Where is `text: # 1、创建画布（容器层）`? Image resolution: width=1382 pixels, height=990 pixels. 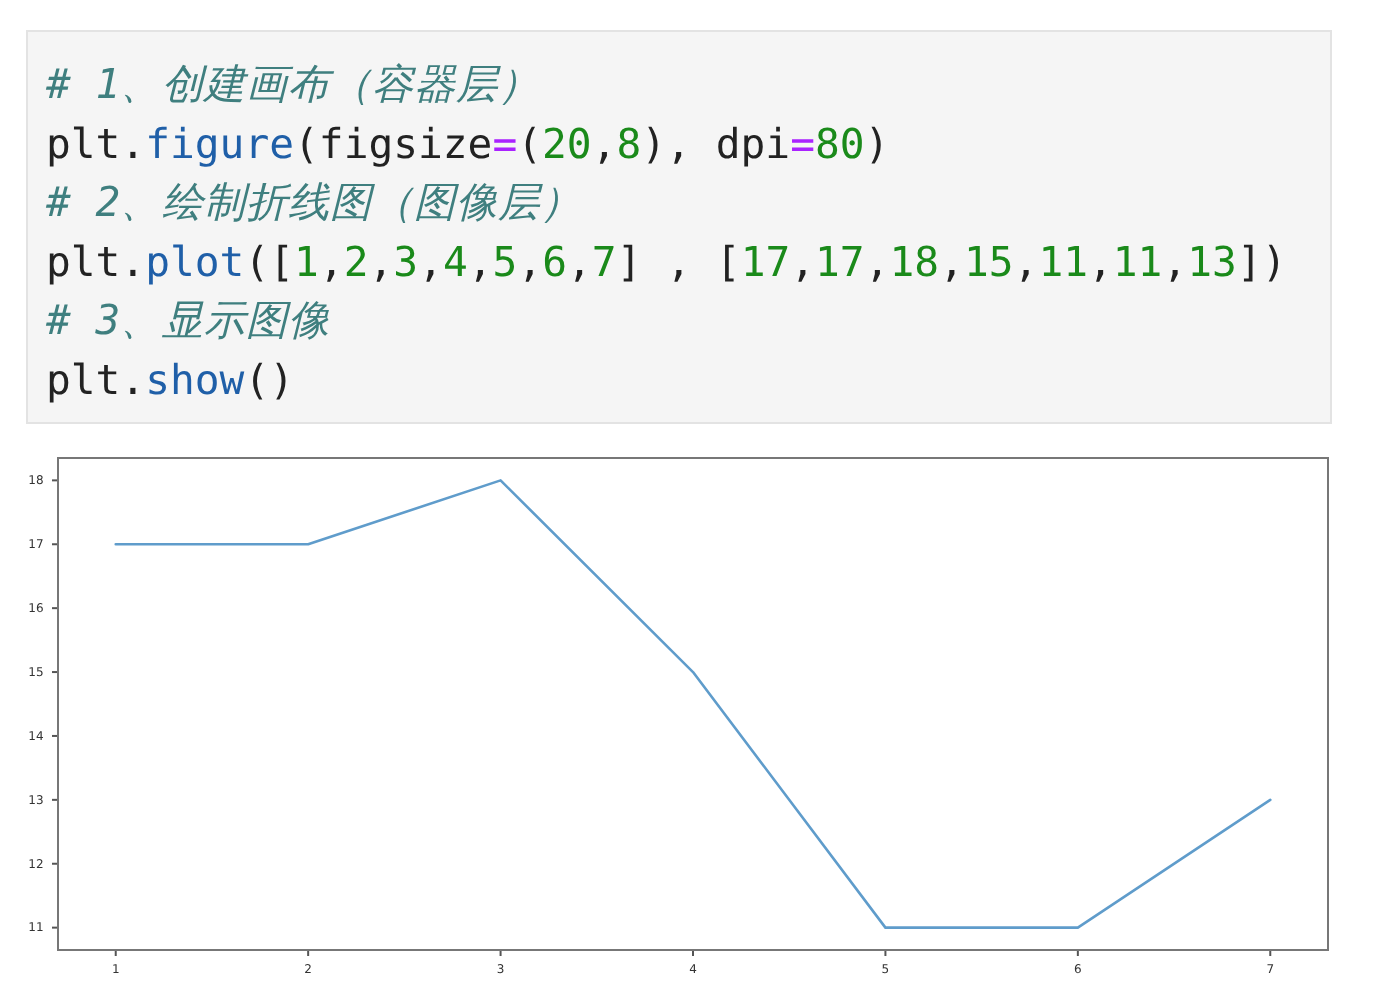 text: # 1、创建画布（容器层） is located at coordinates (293, 84).